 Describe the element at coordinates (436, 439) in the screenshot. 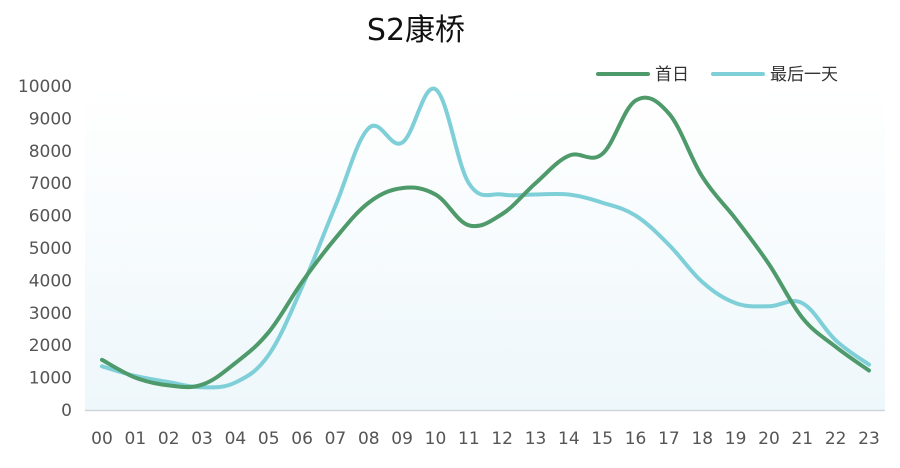

I see `x-tick-label: 10` at that location.